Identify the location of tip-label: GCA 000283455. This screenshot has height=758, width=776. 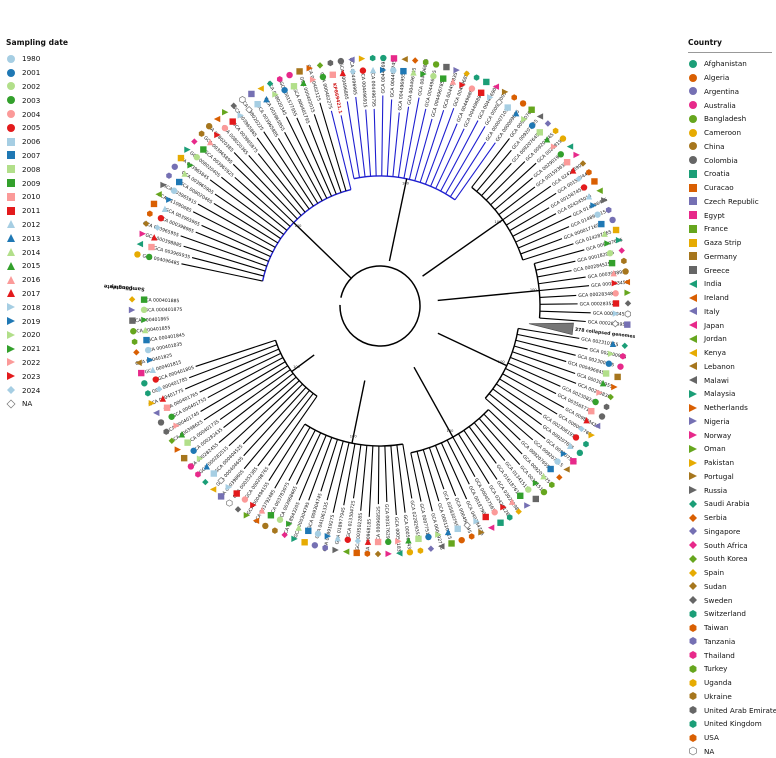
(610, 285).